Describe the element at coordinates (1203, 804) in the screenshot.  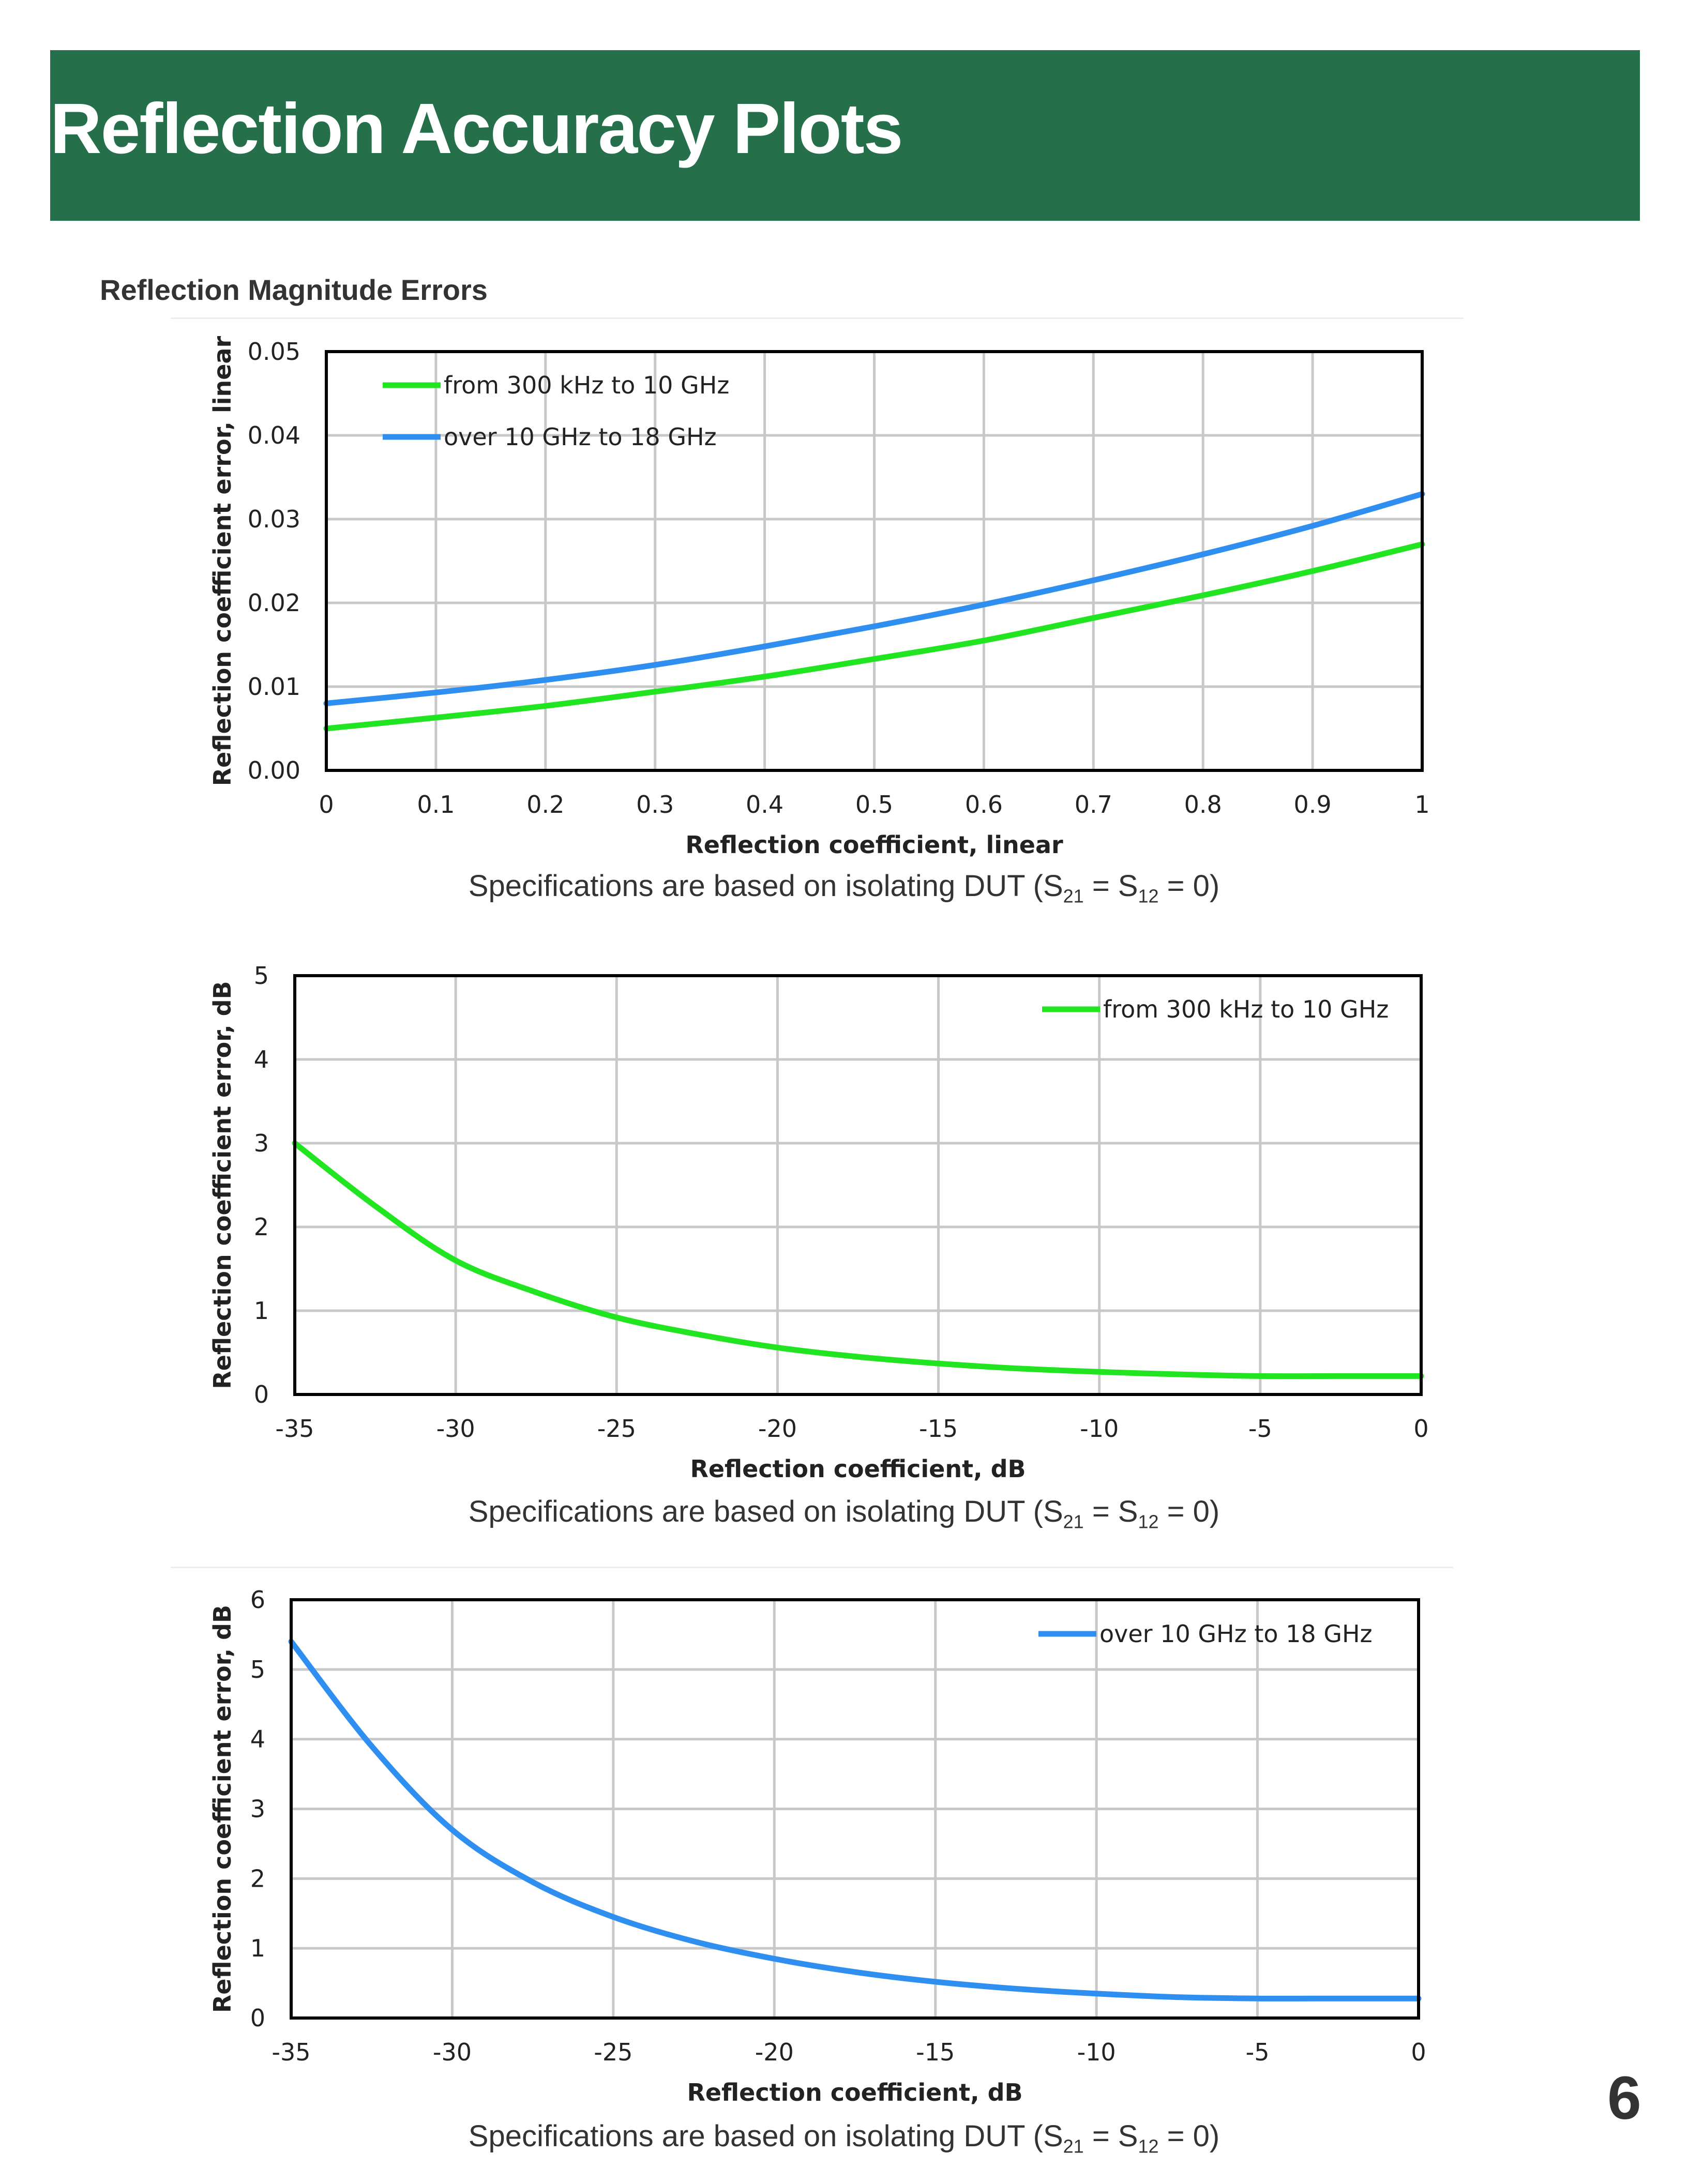
I see `x-tick-label: 0.8` at that location.